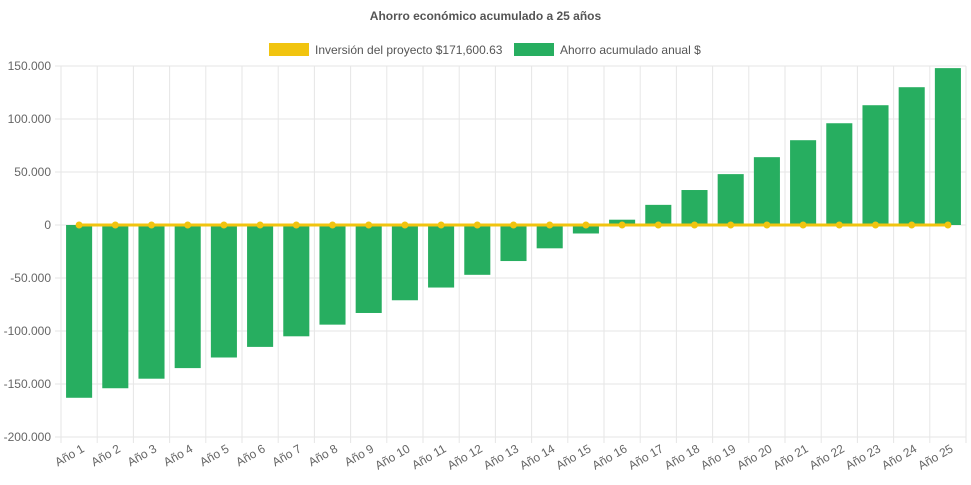 The width and height of the screenshot is (971, 485). I want to click on y-tick-label: -100.000, so click(28, 331).